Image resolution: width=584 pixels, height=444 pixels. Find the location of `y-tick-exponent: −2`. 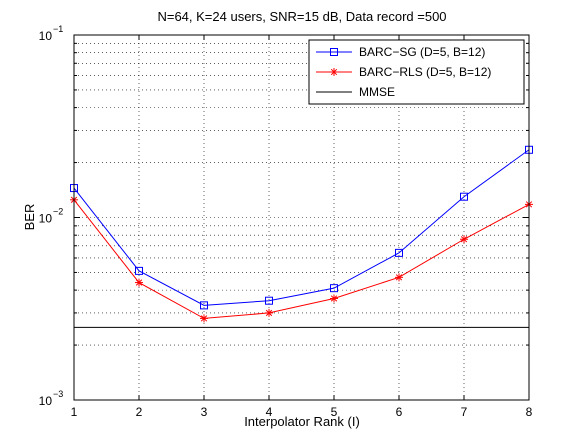

y-tick-exponent: −2 is located at coordinates (58, 212).